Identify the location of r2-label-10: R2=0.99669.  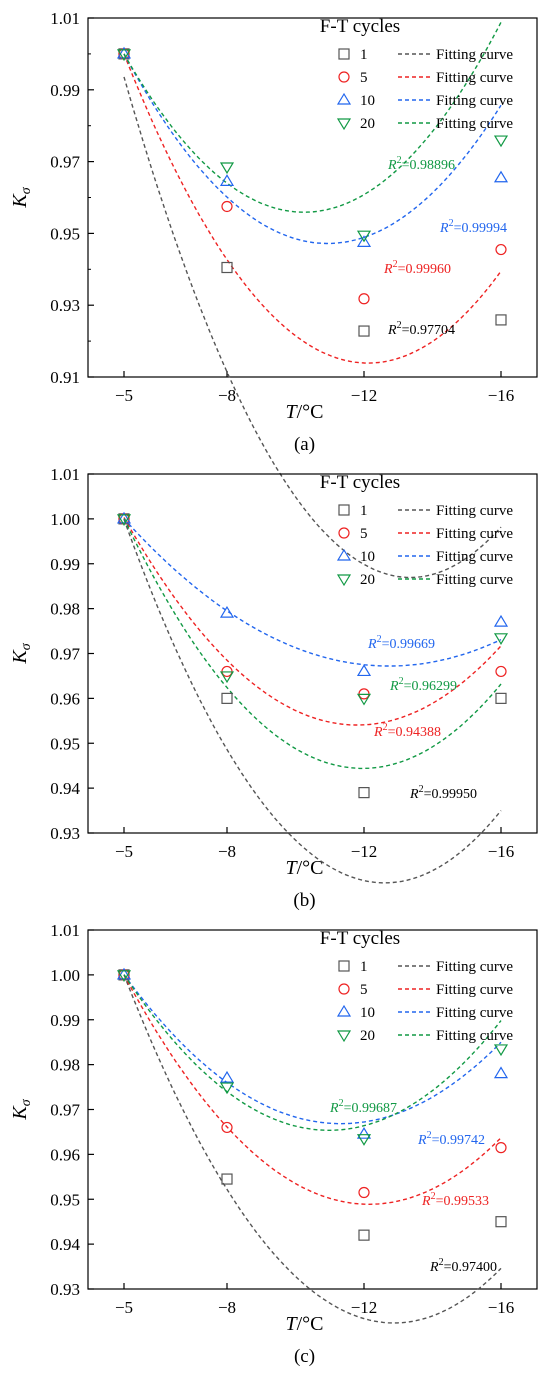
(401, 643).